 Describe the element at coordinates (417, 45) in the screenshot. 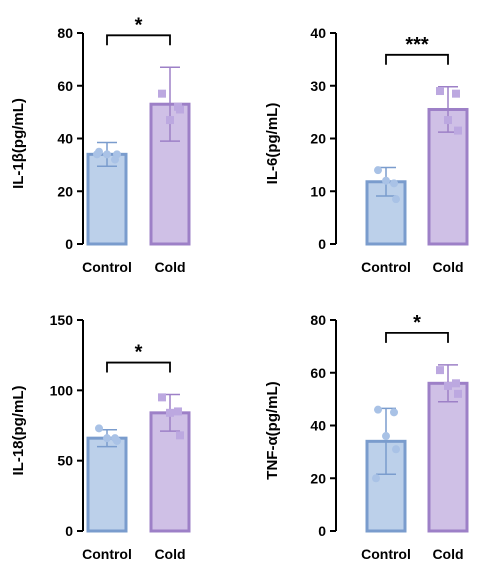

I see `significance-label: ***` at that location.